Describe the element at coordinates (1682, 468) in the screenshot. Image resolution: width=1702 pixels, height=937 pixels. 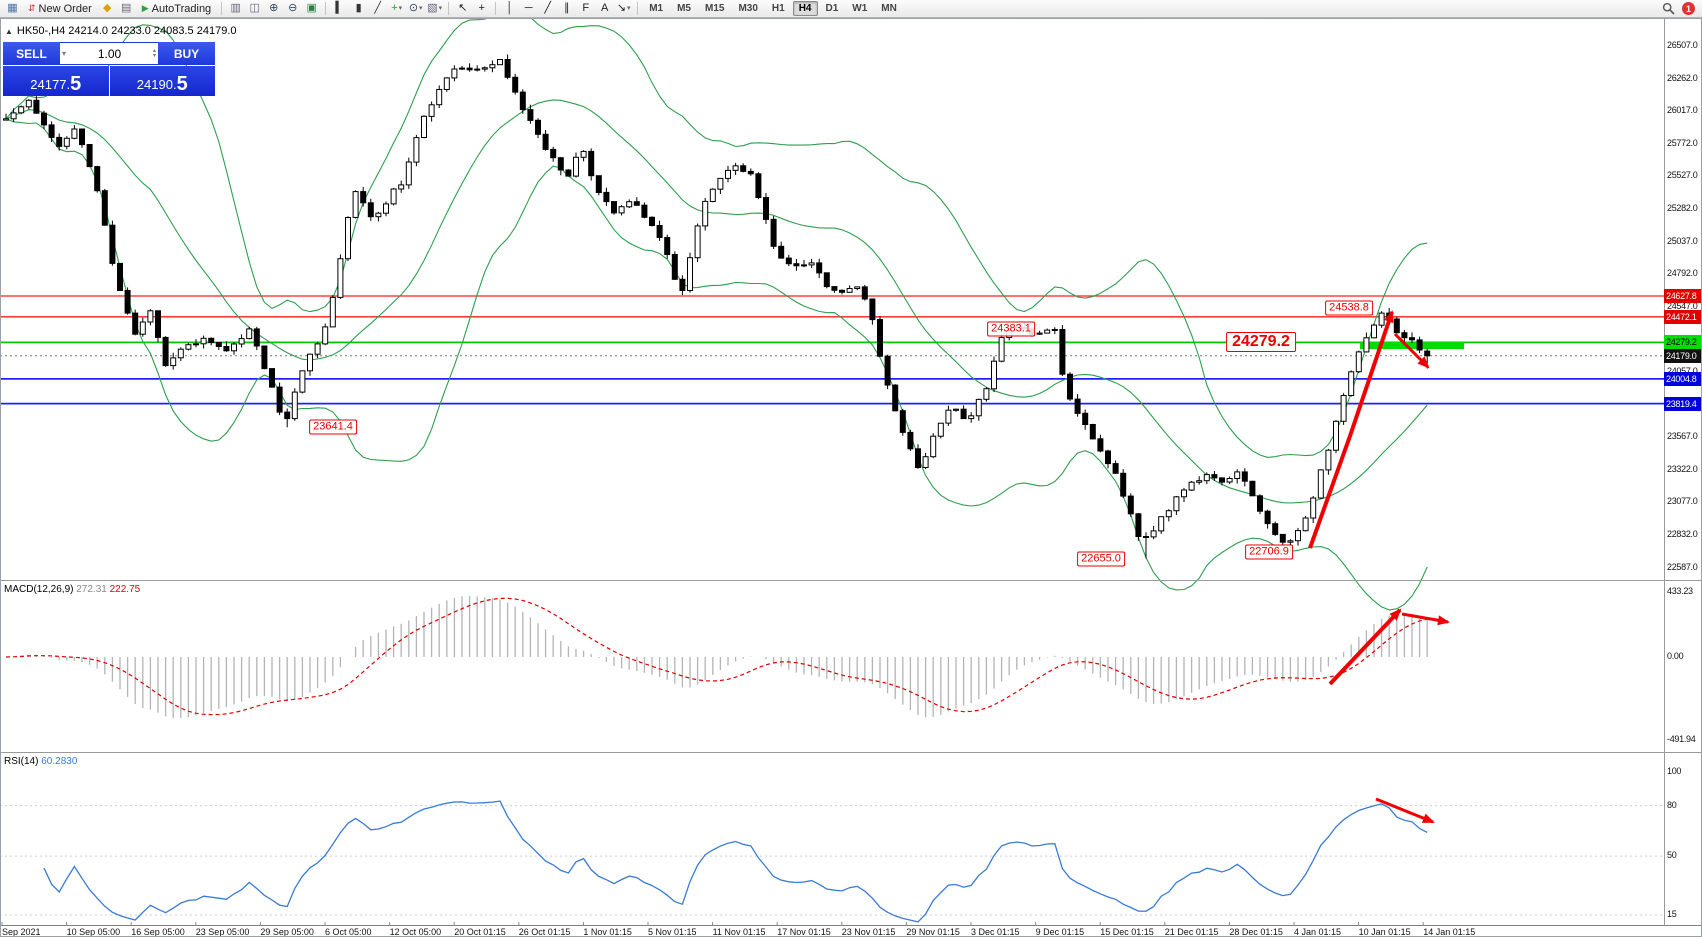
I see `price-axis-label: 23322.0` at that location.